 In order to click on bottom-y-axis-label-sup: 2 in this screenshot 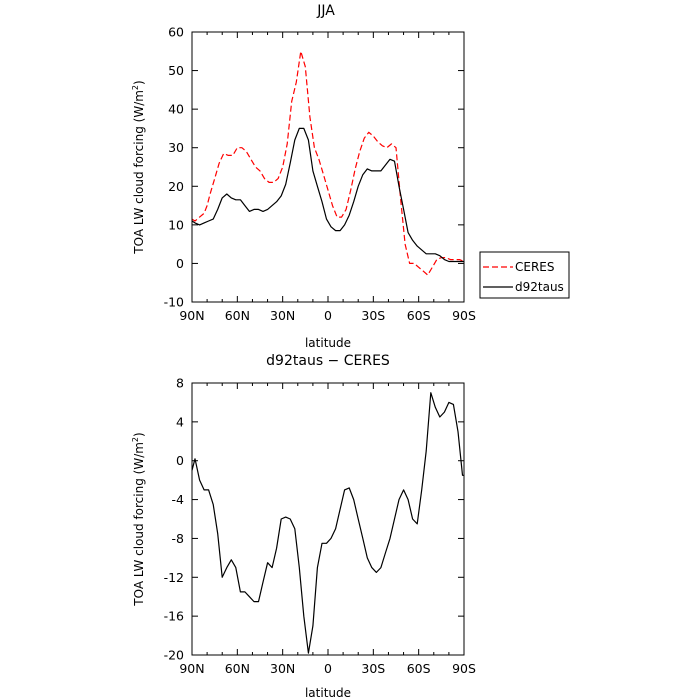, I will do `click(135, 439)`.